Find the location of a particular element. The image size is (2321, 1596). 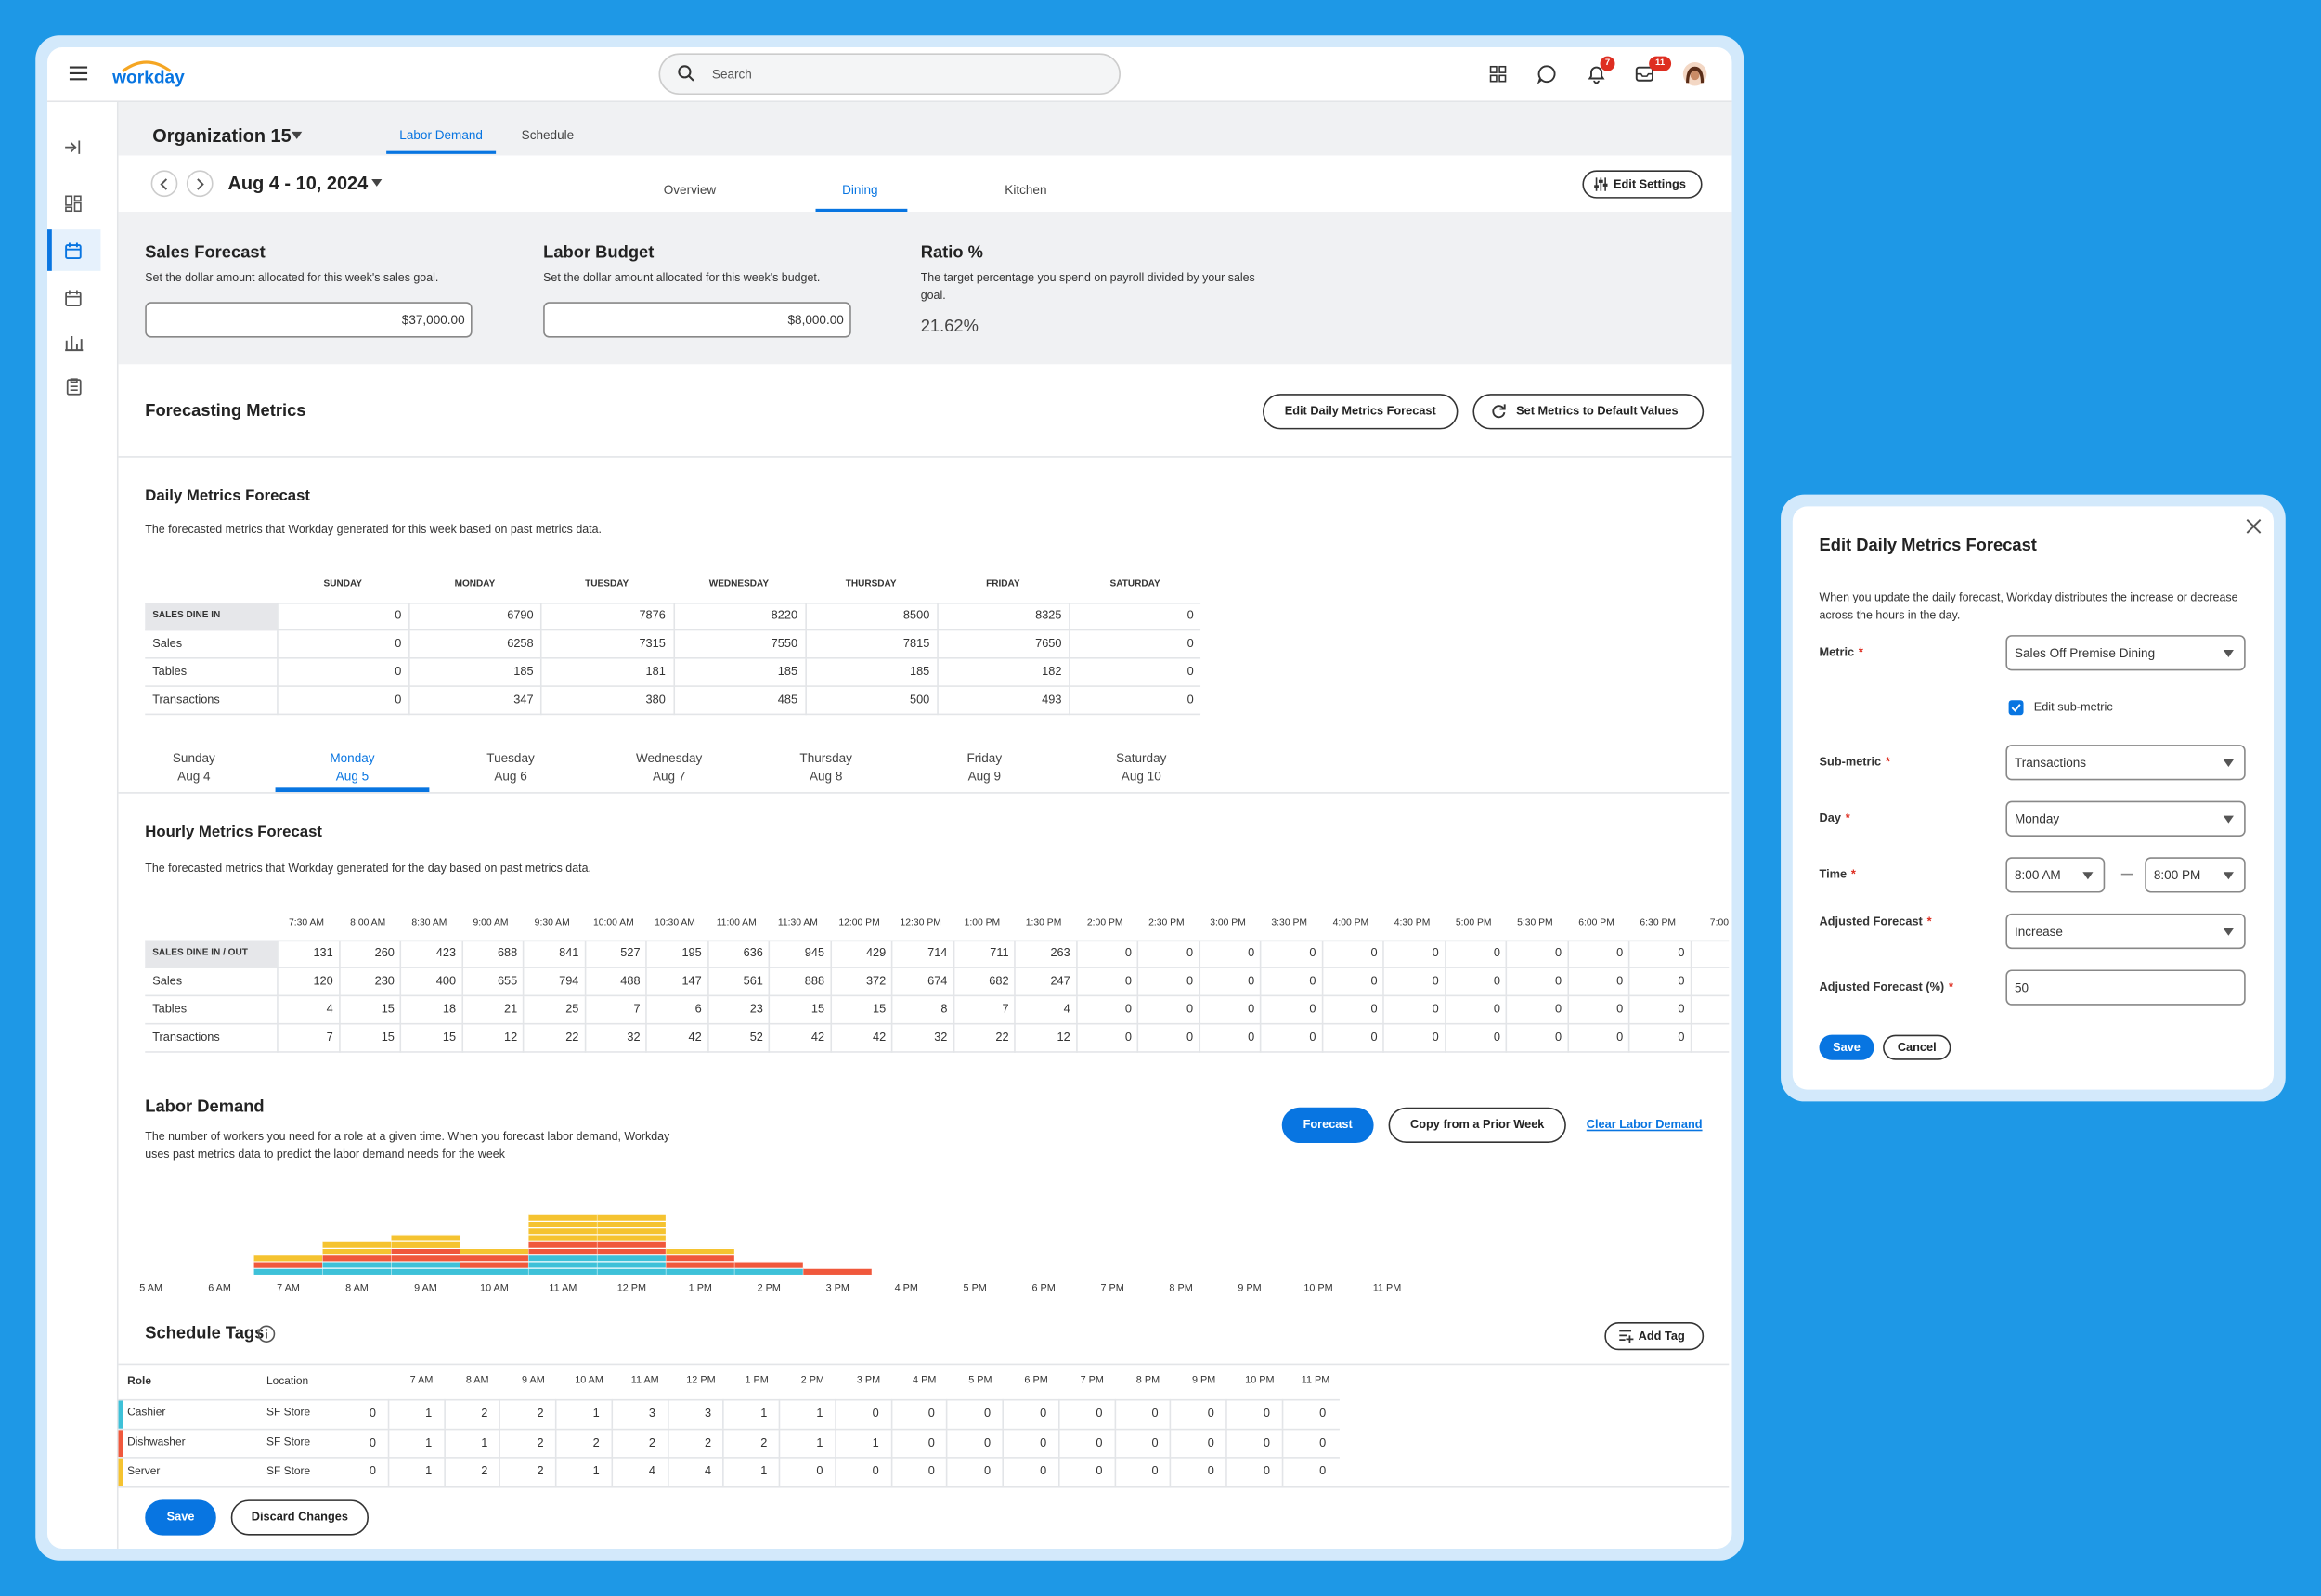

row is located at coordinates (729, 1471).